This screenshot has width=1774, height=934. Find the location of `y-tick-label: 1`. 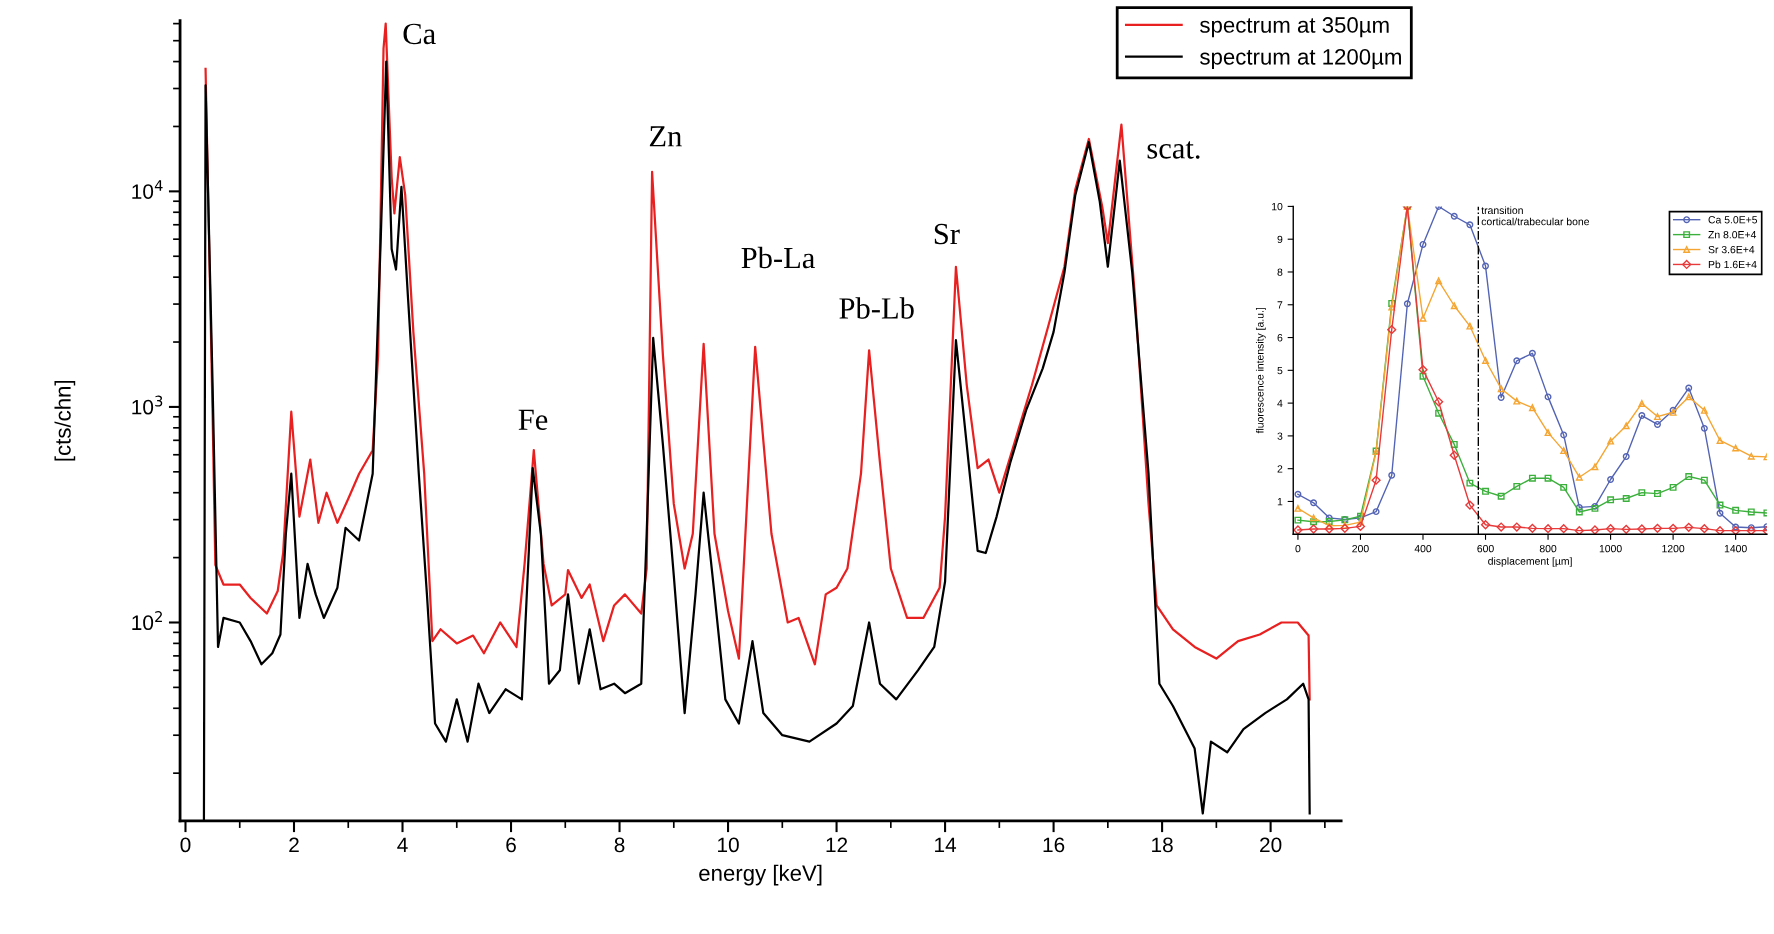

y-tick-label: 1 is located at coordinates (1280, 502).